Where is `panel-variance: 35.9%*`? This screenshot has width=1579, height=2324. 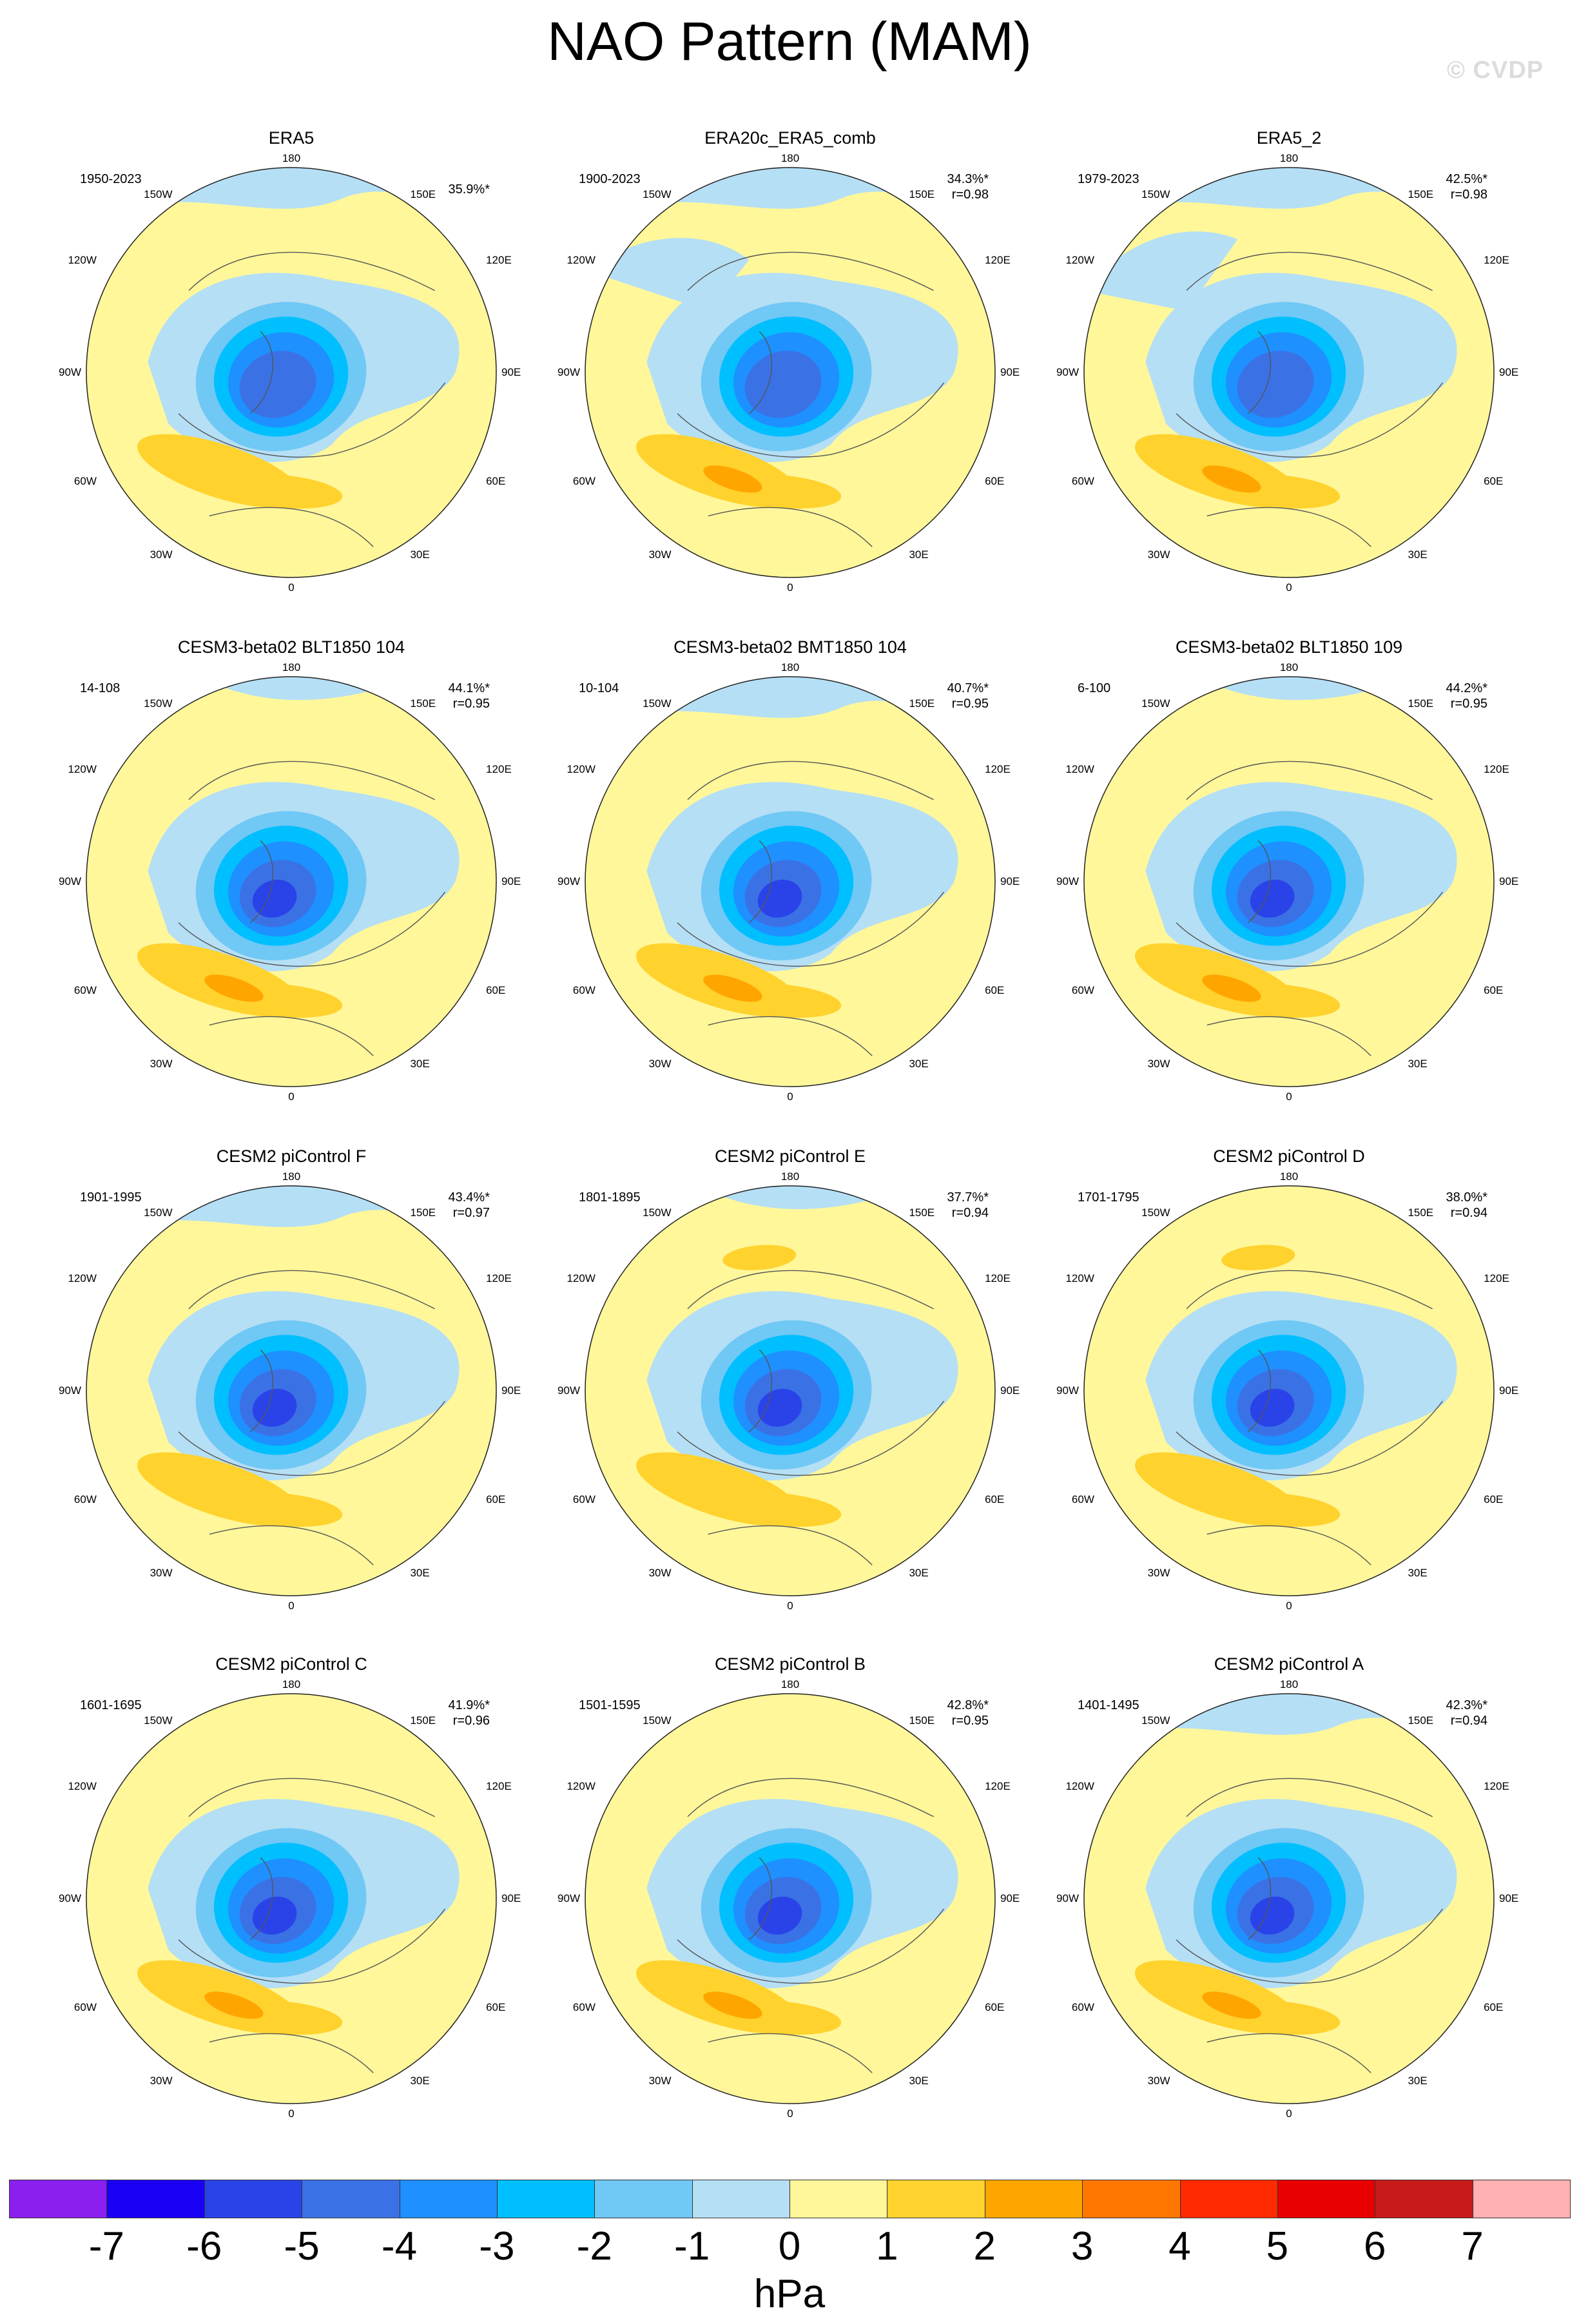
panel-variance: 35.9%* is located at coordinates (469, 189).